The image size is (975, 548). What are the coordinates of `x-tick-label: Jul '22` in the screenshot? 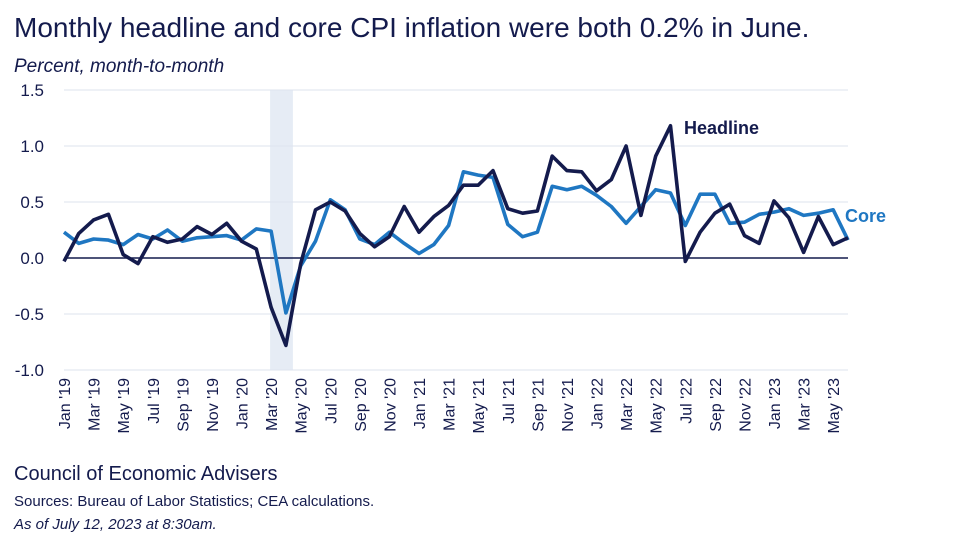 It's located at (686, 401).